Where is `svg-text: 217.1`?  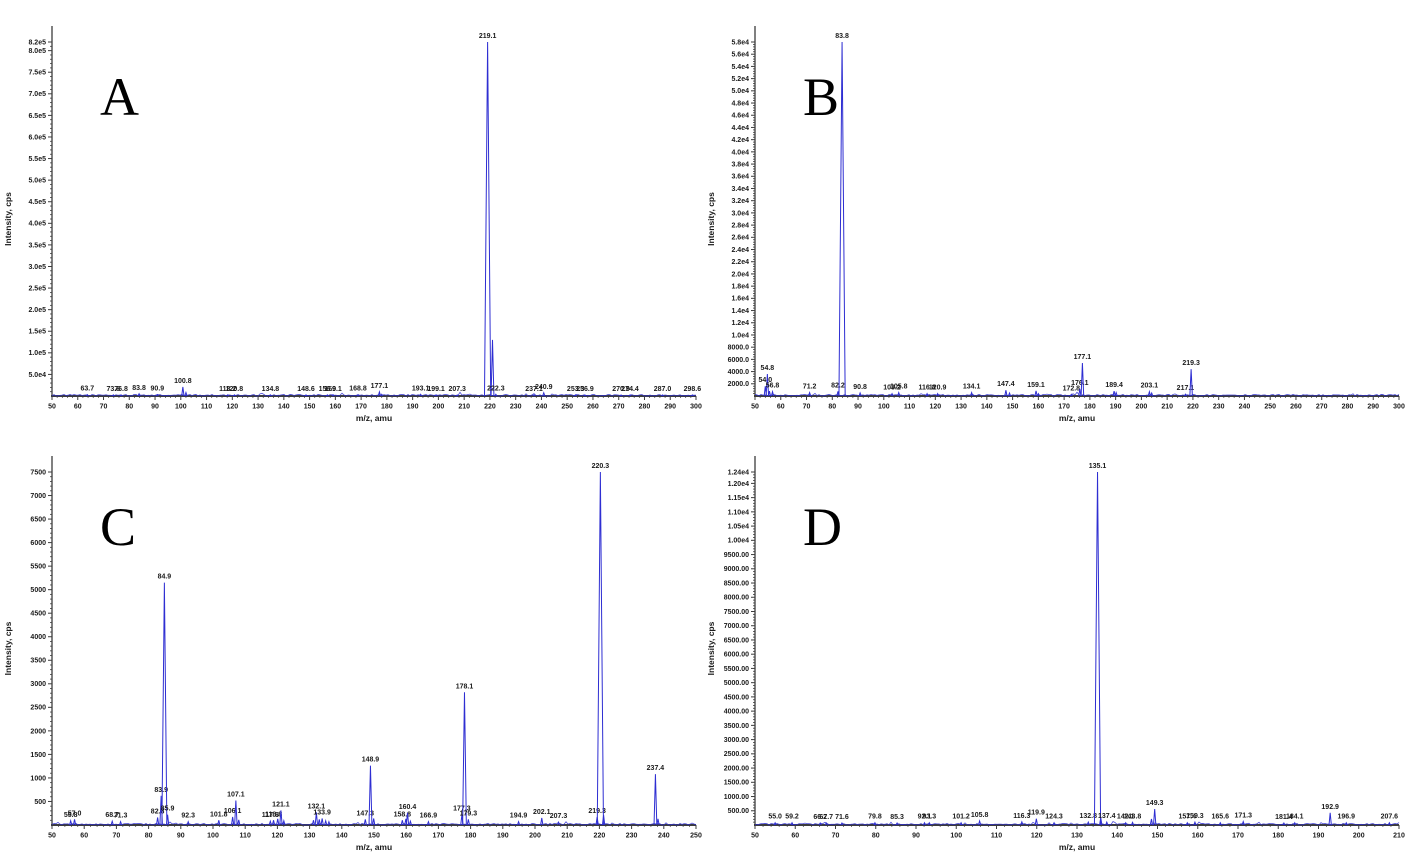
svg-text: 217.1 is located at coordinates (1186, 388).